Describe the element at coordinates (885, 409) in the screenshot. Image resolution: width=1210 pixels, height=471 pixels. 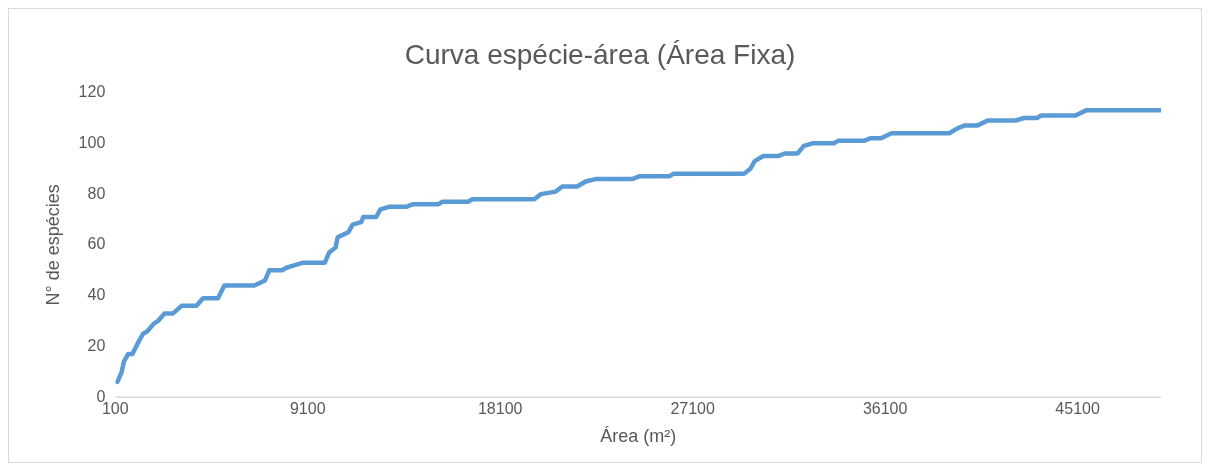
I see `x-tick-label: 36100` at that location.